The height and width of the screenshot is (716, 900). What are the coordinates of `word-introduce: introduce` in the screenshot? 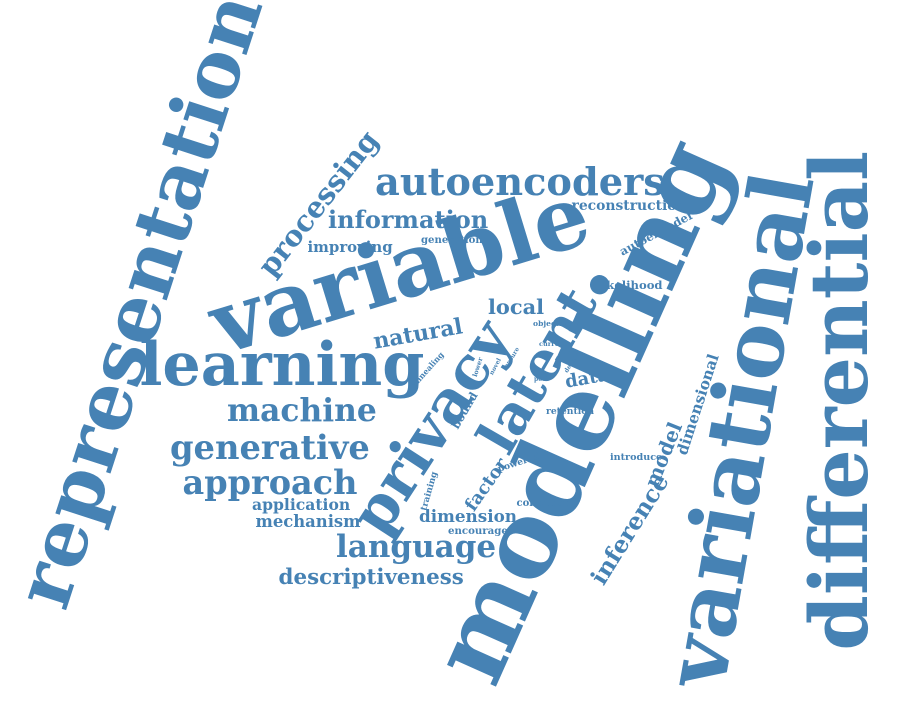 It's located at (636, 457).